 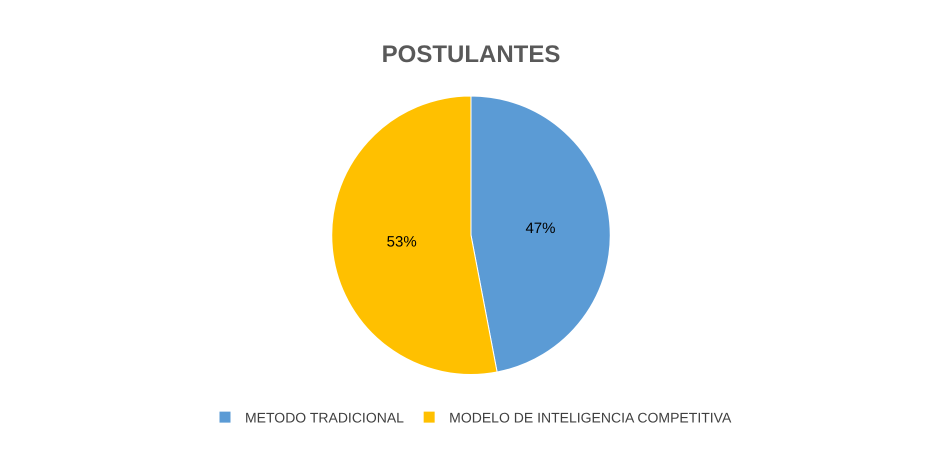 I want to click on data-label: 53%, so click(x=401, y=241).